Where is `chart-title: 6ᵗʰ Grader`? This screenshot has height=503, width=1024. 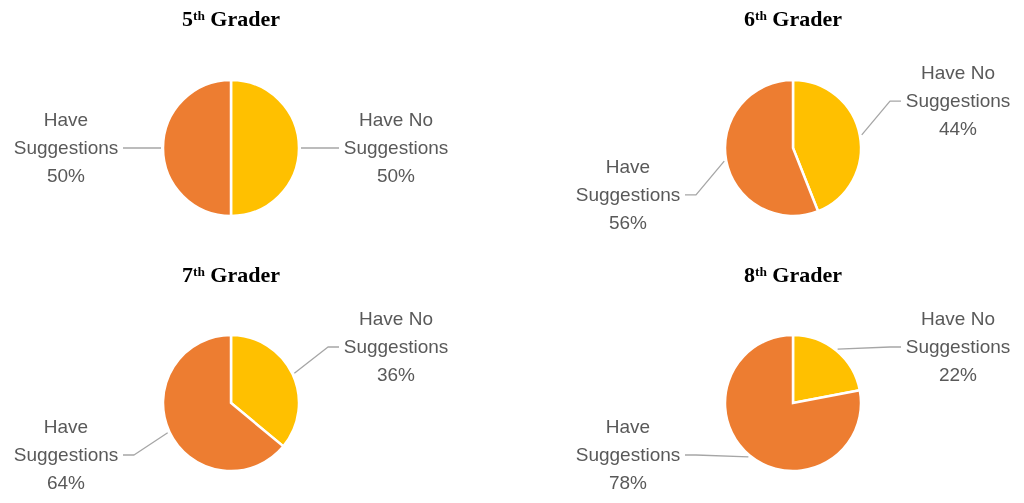 chart-title: 6ᵗʰ Grader is located at coordinates (793, 18).